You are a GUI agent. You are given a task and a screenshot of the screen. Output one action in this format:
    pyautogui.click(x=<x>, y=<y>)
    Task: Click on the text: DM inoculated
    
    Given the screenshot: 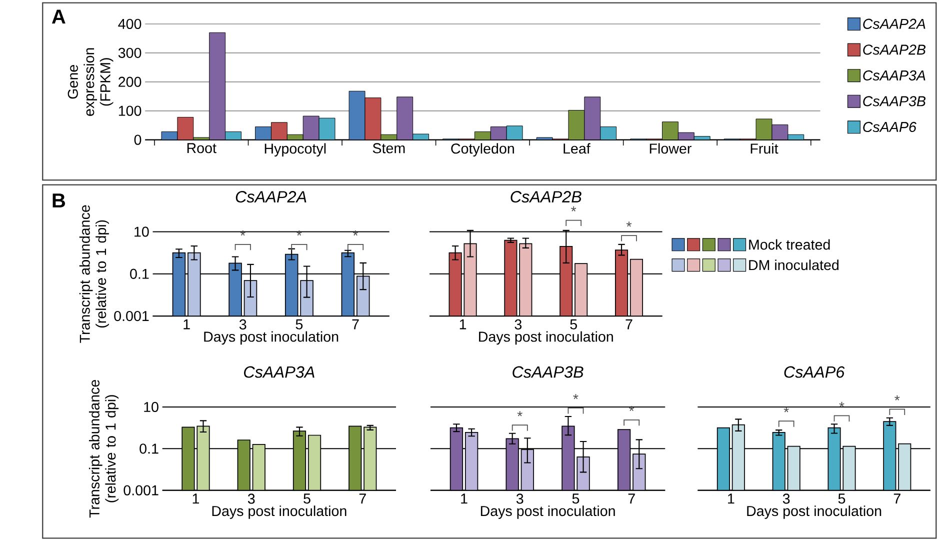 What is the action you would take?
    pyautogui.click(x=793, y=265)
    